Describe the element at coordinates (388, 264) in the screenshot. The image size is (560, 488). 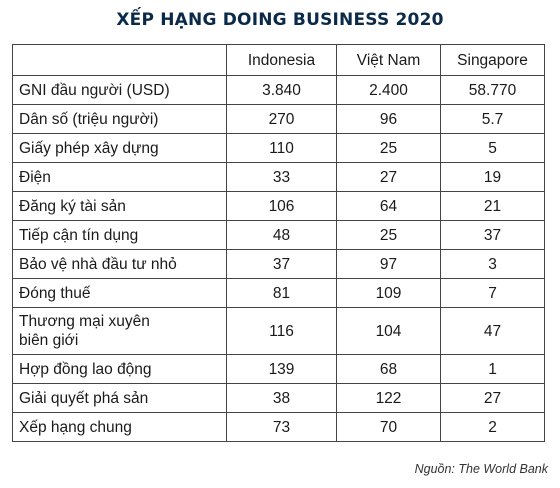
I see `value-cell: 97` at that location.